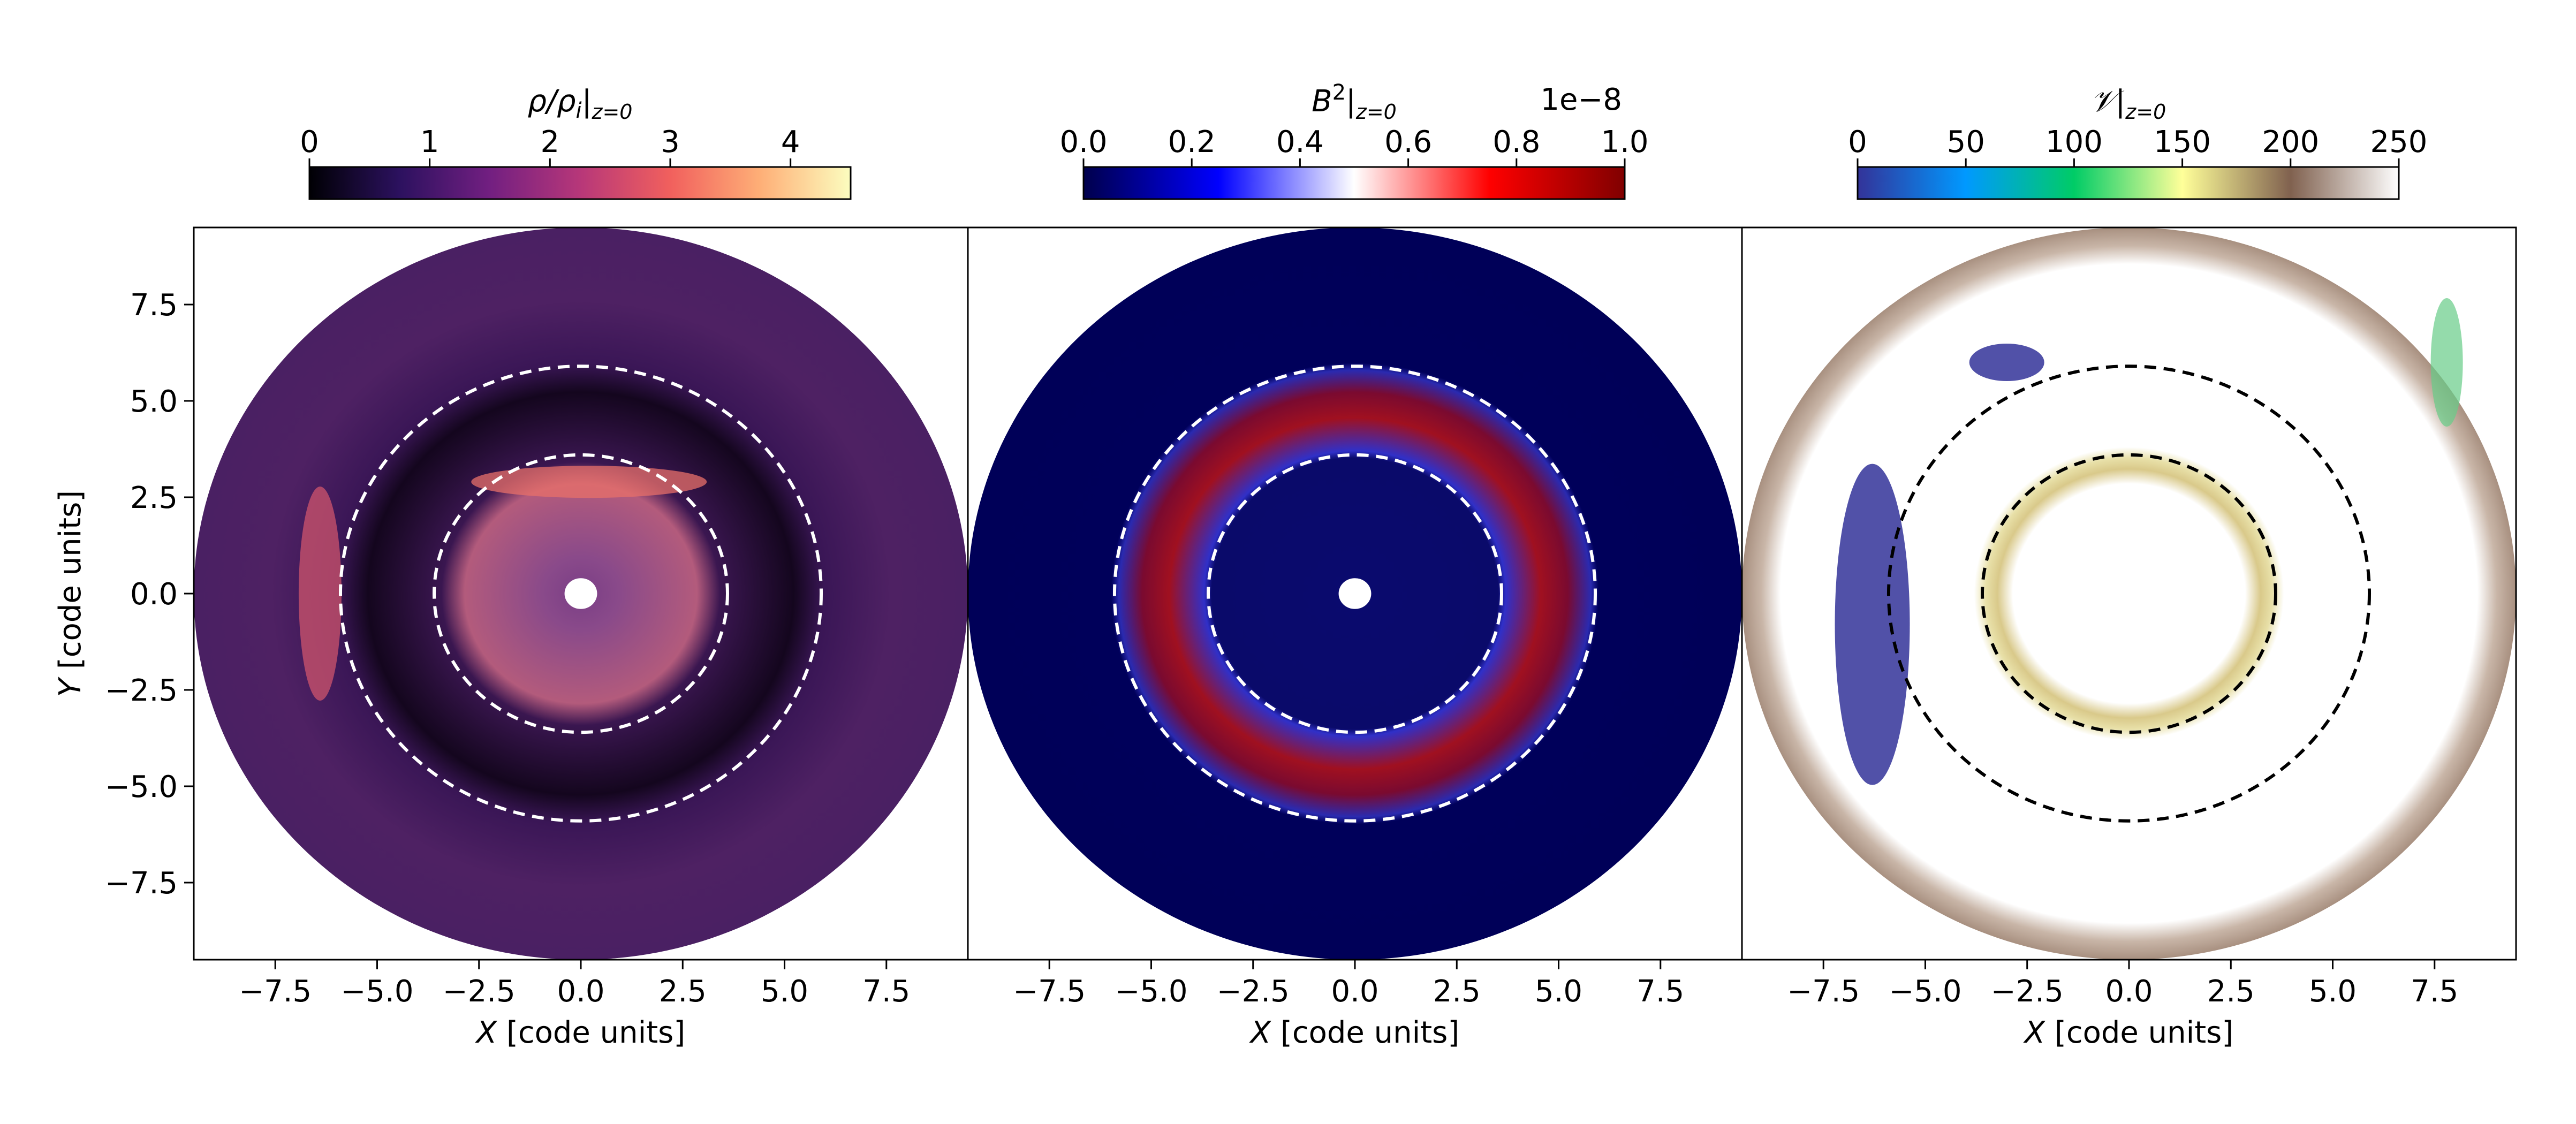  I want to click on y-tick-label: −7.5, so click(141, 884).